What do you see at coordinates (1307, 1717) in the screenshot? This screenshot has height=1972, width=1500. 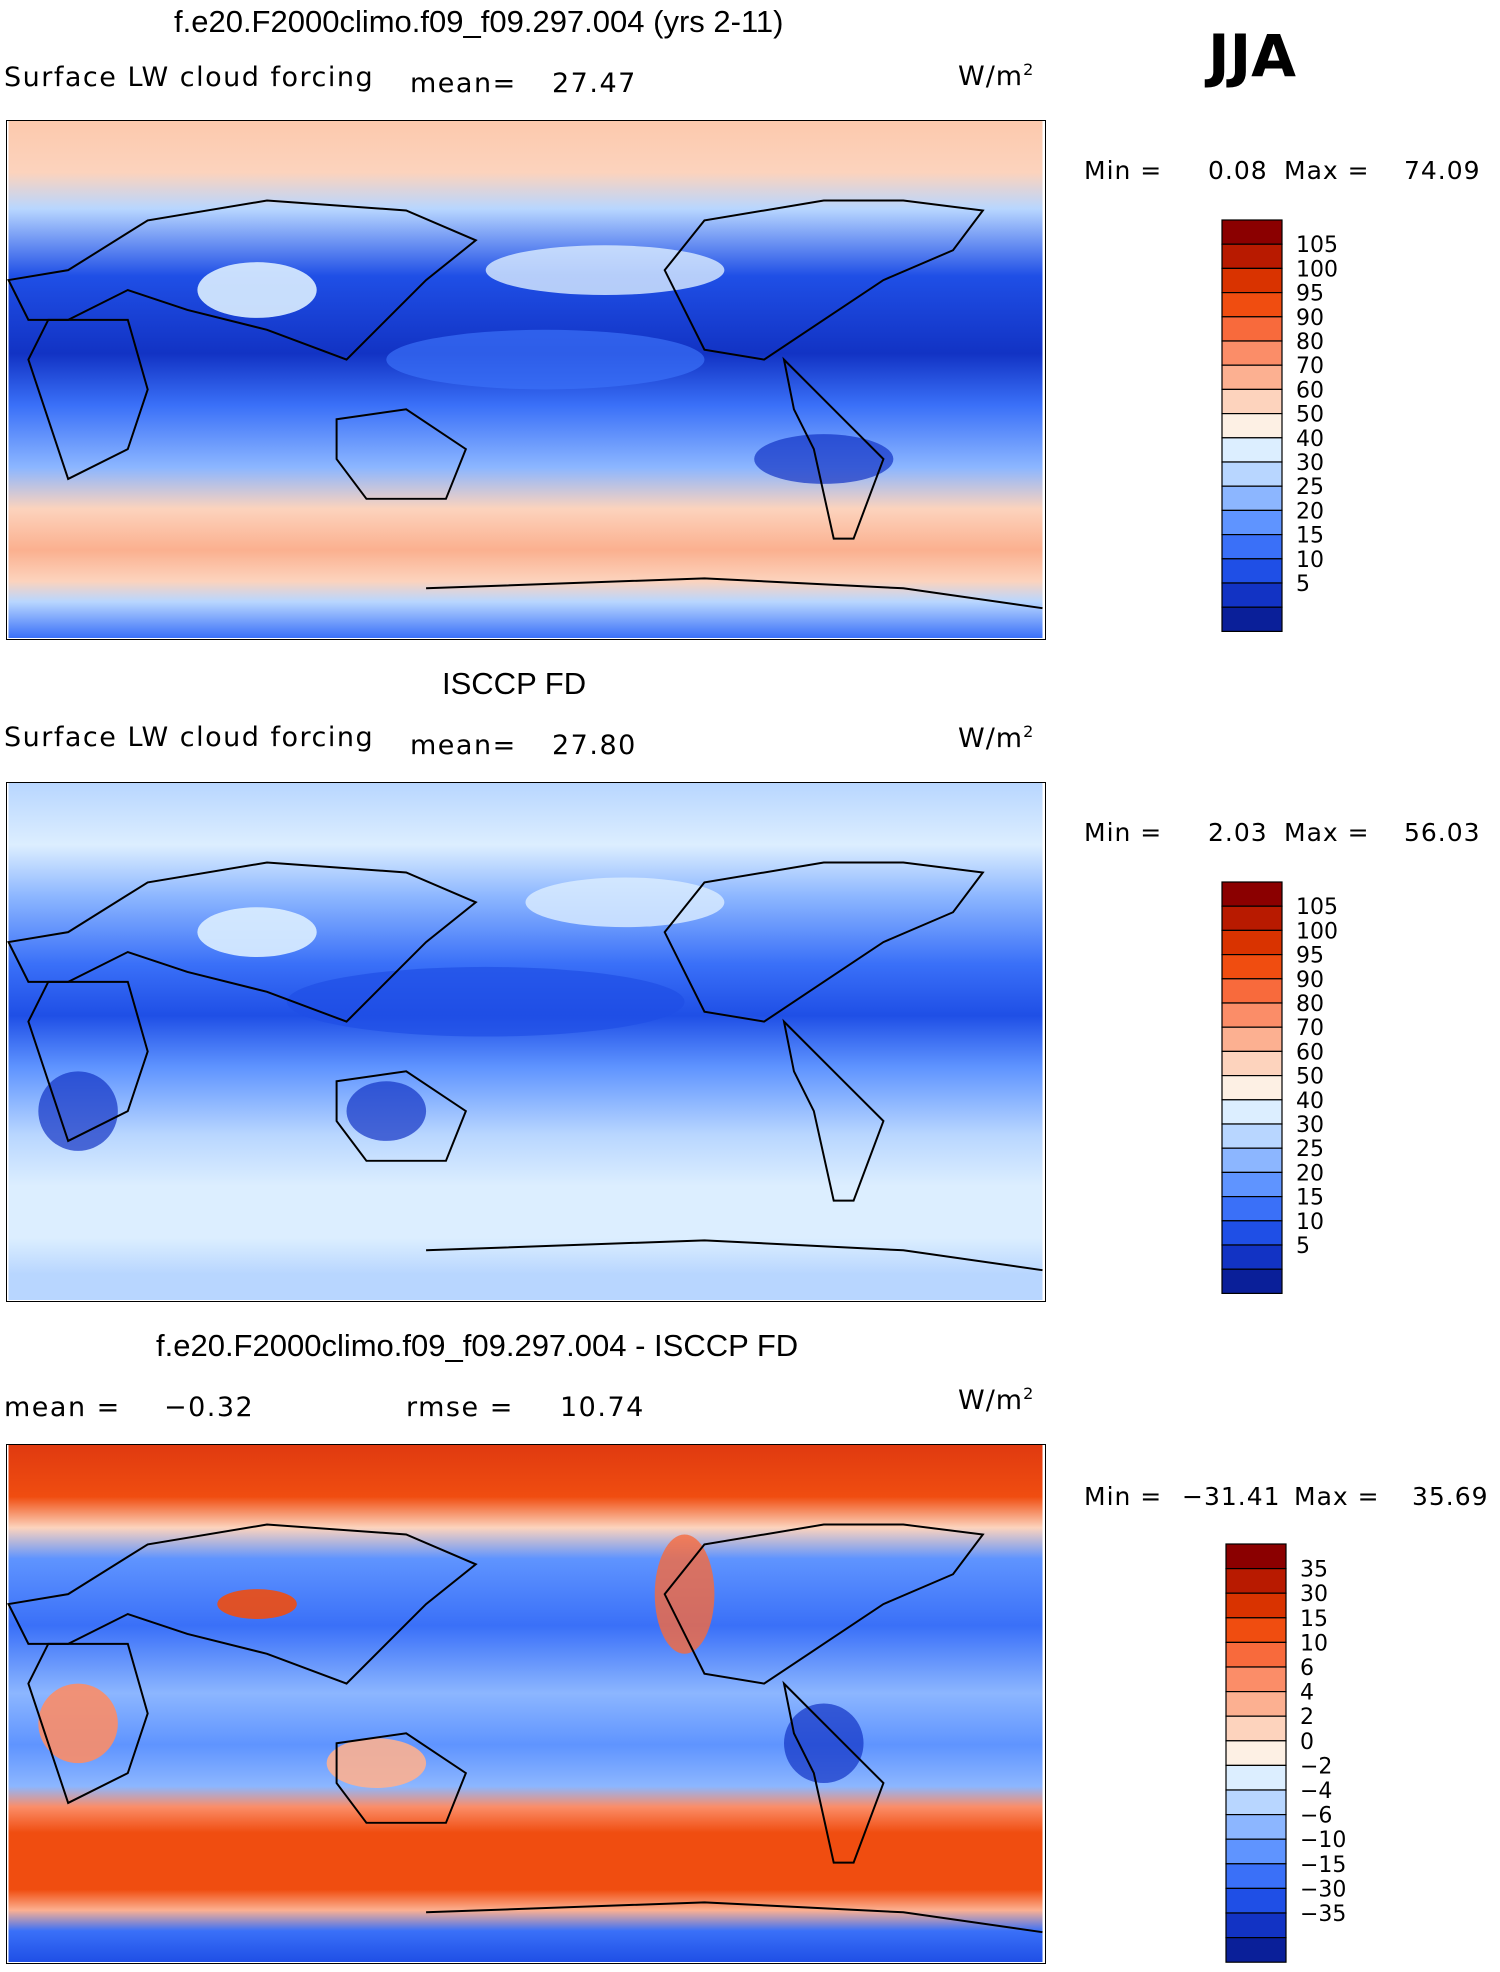 I see `colorbar-tick-label: 2` at bounding box center [1307, 1717].